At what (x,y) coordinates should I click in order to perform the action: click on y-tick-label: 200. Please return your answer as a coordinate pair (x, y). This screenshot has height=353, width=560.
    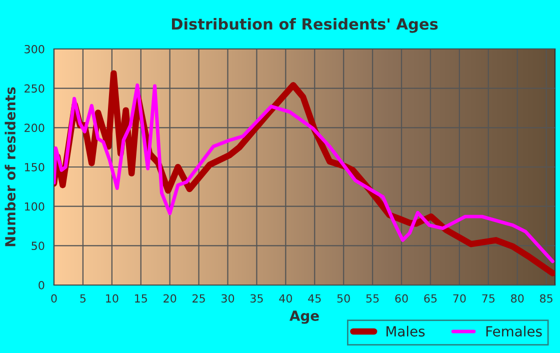
    Looking at the image, I should click on (34, 128).